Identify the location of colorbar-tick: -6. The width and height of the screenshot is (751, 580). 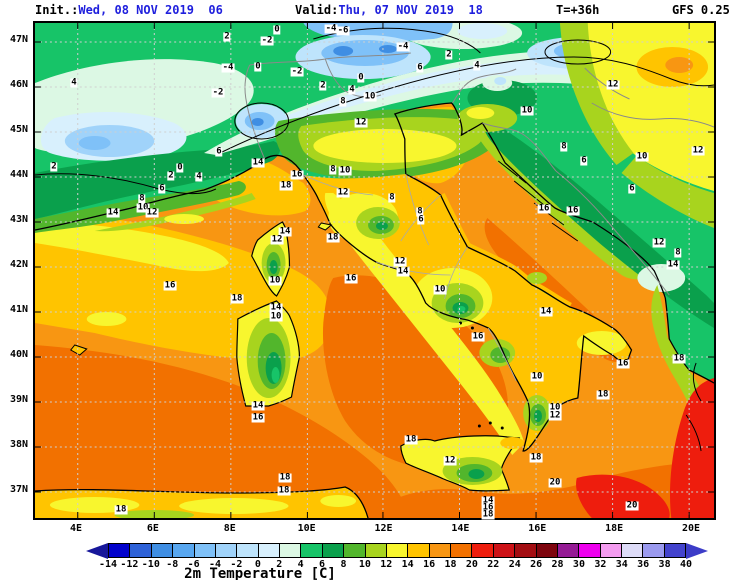
(193, 564).